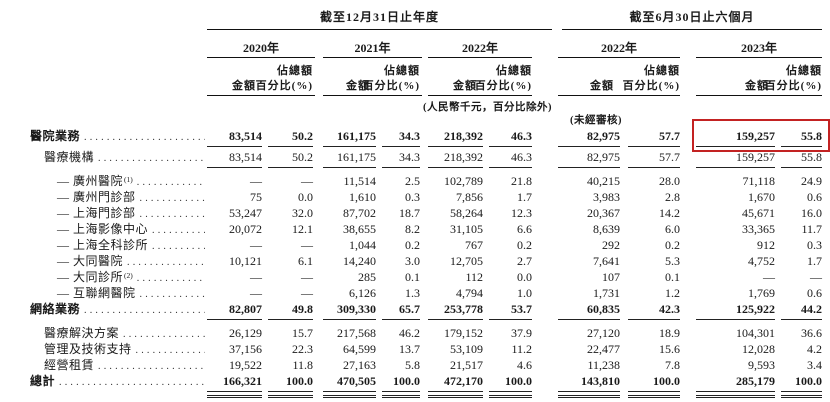 The width and height of the screenshot is (830, 402). What do you see at coordinates (589, 311) in the screenshot?
I see `amount-cell: 60,835` at bounding box center [589, 311].